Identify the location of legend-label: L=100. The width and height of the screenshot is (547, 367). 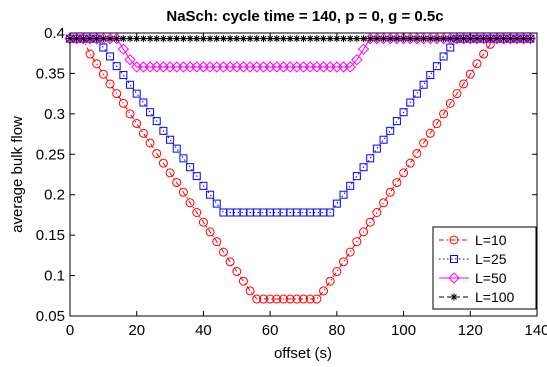
(495, 297).